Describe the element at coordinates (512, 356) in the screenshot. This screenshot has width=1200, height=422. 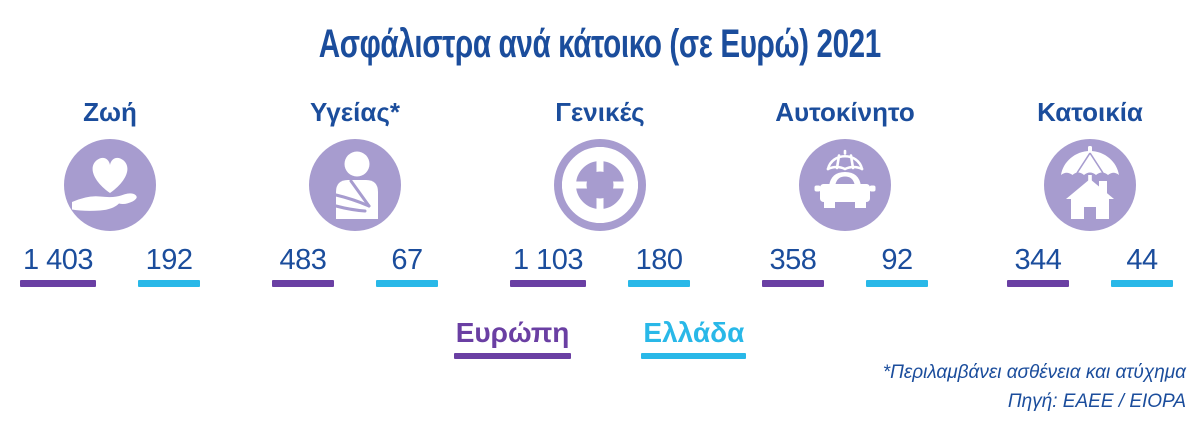
I see `legend-europe-underline` at that location.